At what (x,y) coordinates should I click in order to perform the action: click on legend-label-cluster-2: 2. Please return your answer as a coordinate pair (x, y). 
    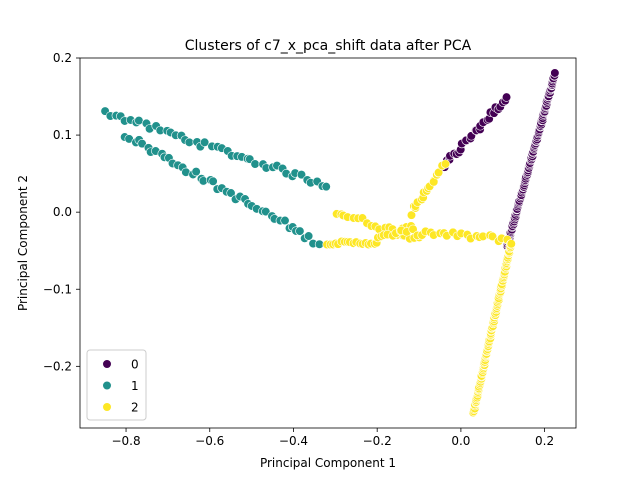
    Looking at the image, I should click on (135, 408).